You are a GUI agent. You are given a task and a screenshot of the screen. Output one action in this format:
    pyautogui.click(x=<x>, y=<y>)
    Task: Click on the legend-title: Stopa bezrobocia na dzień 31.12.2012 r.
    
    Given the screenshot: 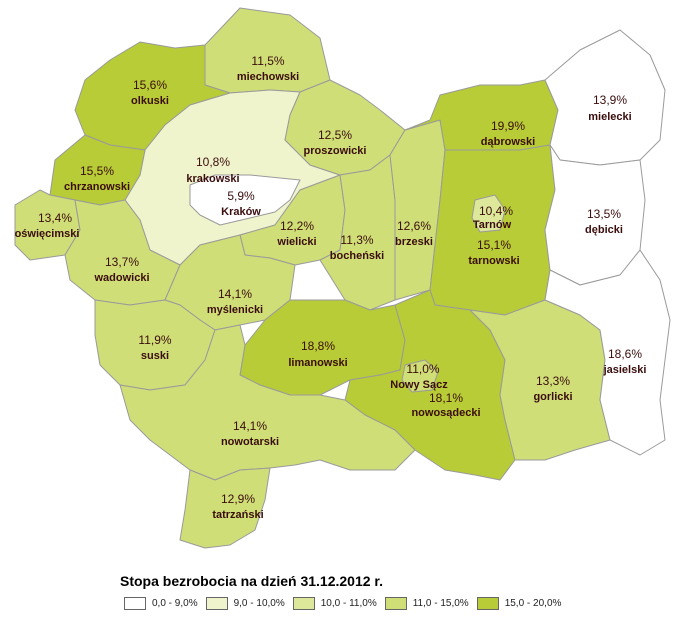 What is the action you would take?
    pyautogui.click(x=251, y=581)
    